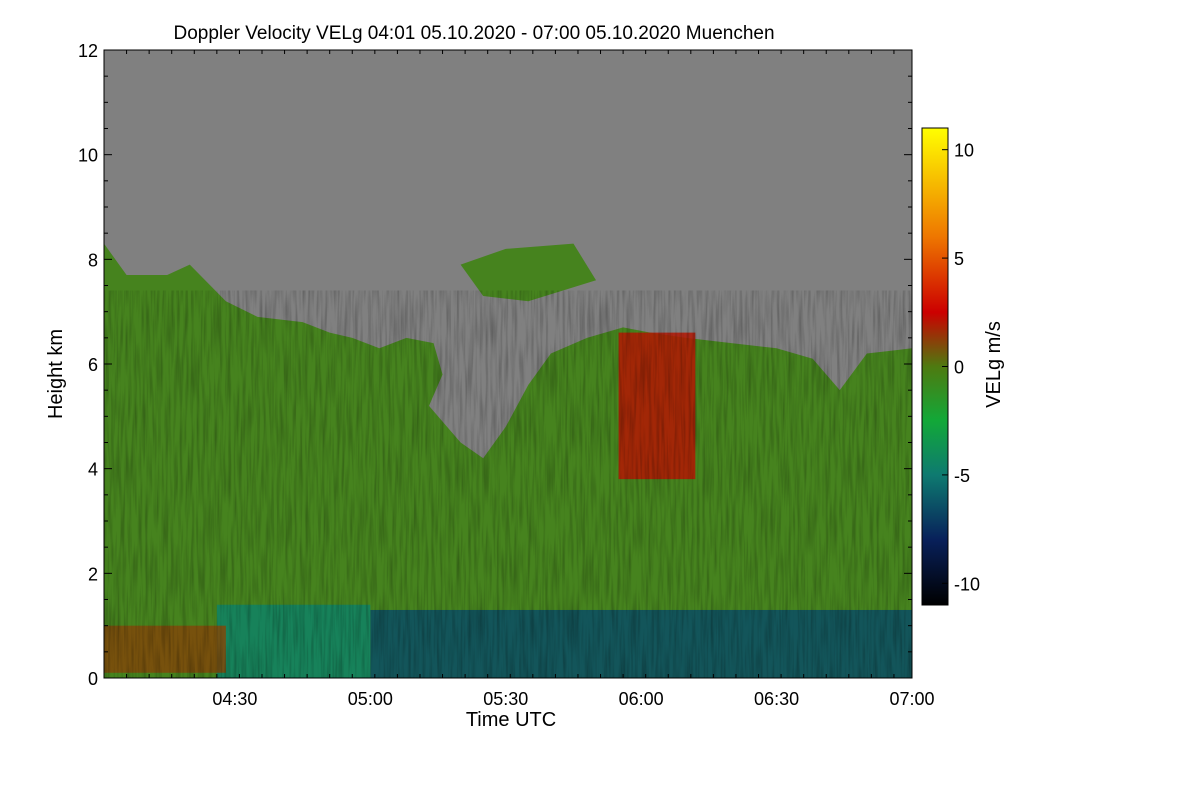 This screenshot has width=1200, height=800. I want to click on y-tick-label: 2, so click(93, 574).